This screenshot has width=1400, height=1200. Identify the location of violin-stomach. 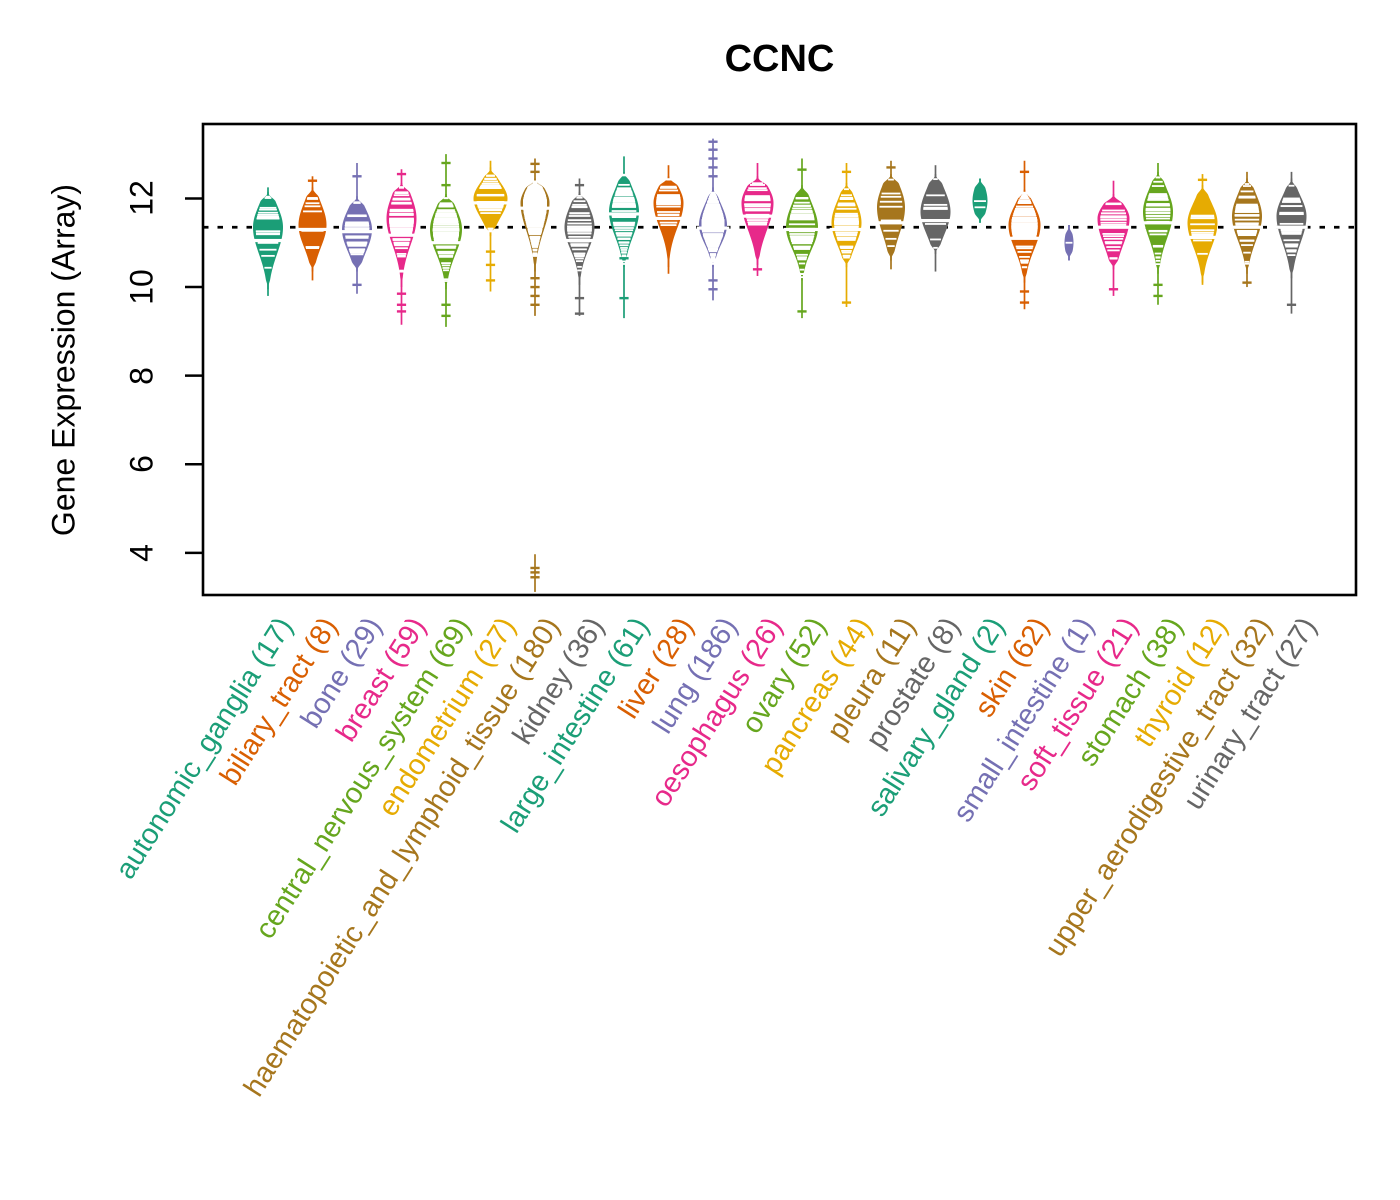
(1158, 233).